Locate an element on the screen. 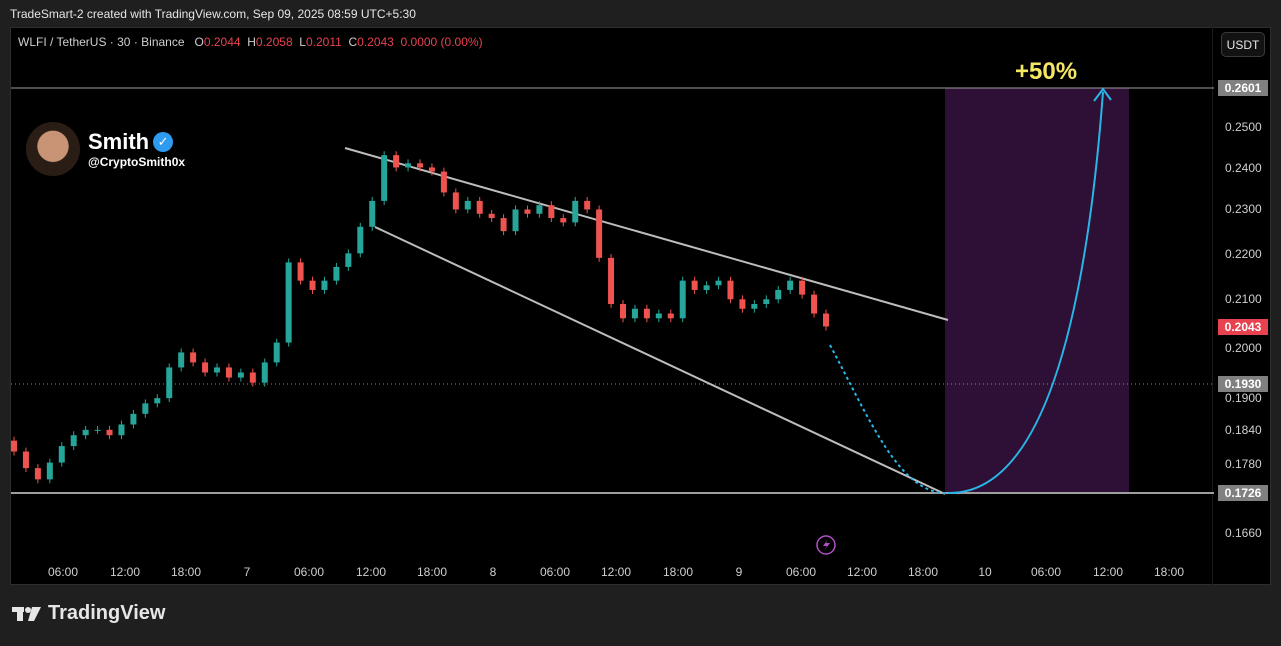  price-tick: 0.2000 is located at coordinates (1243, 348).